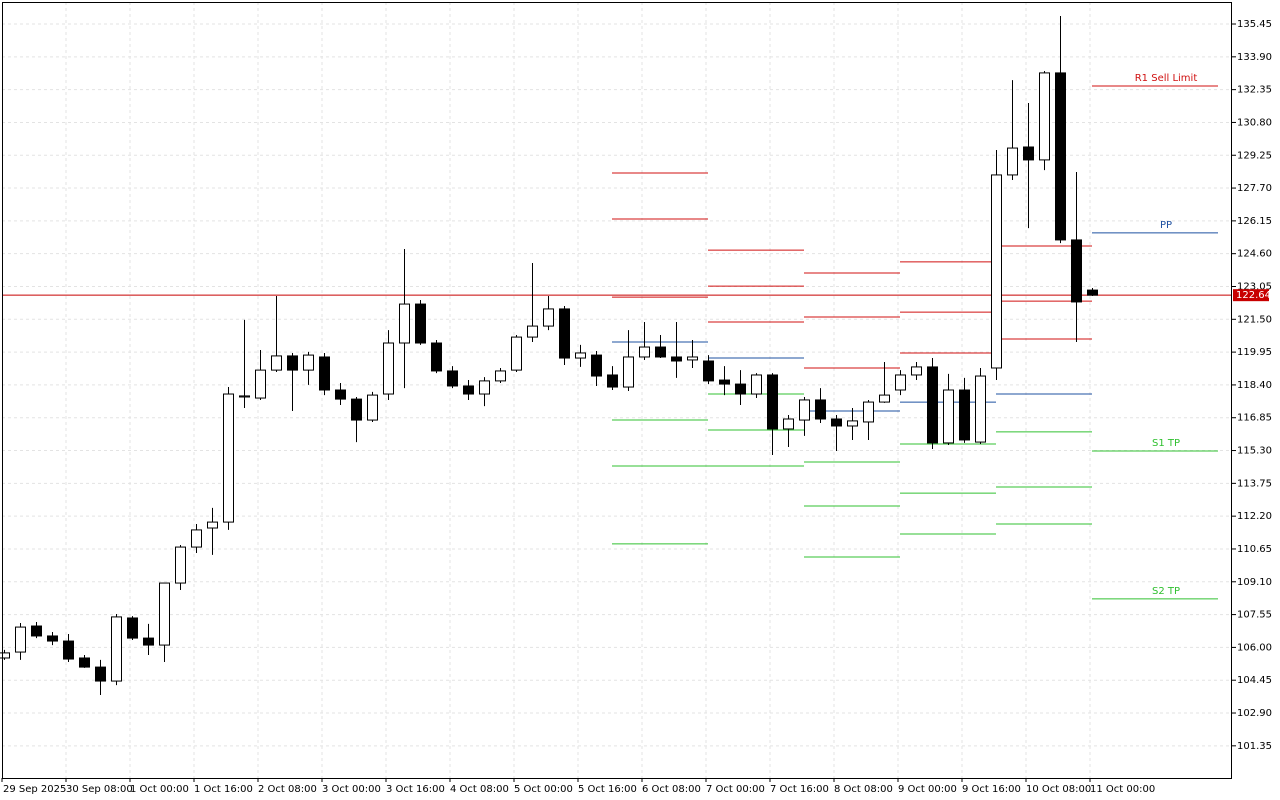 The image size is (1280, 800). Describe the element at coordinates (543, 789) in the screenshot. I see `x-tick-label: 5 Oct 00:00` at that location.